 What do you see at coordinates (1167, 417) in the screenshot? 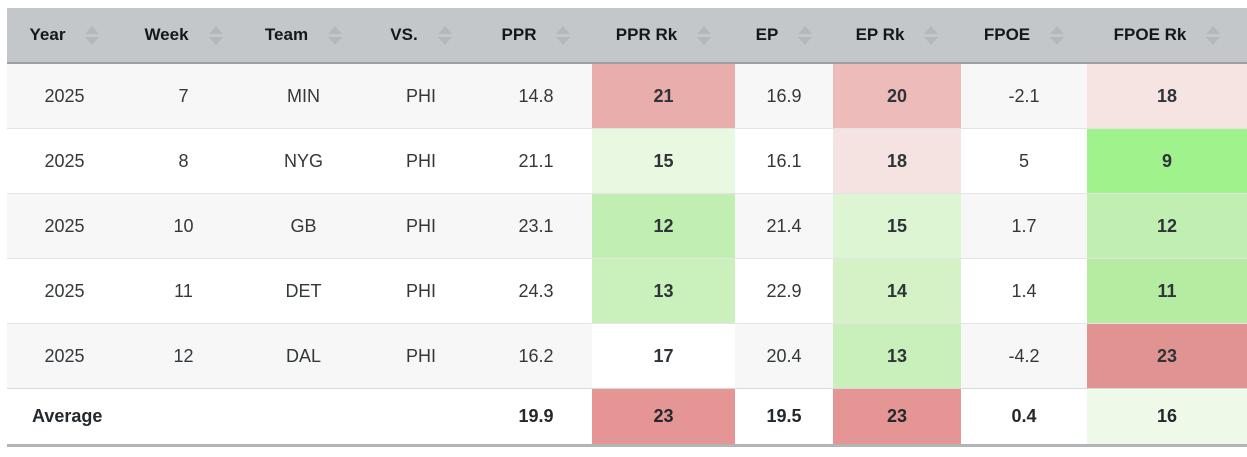
I see `cell-avg-fpoe-rk: 16` at bounding box center [1167, 417].